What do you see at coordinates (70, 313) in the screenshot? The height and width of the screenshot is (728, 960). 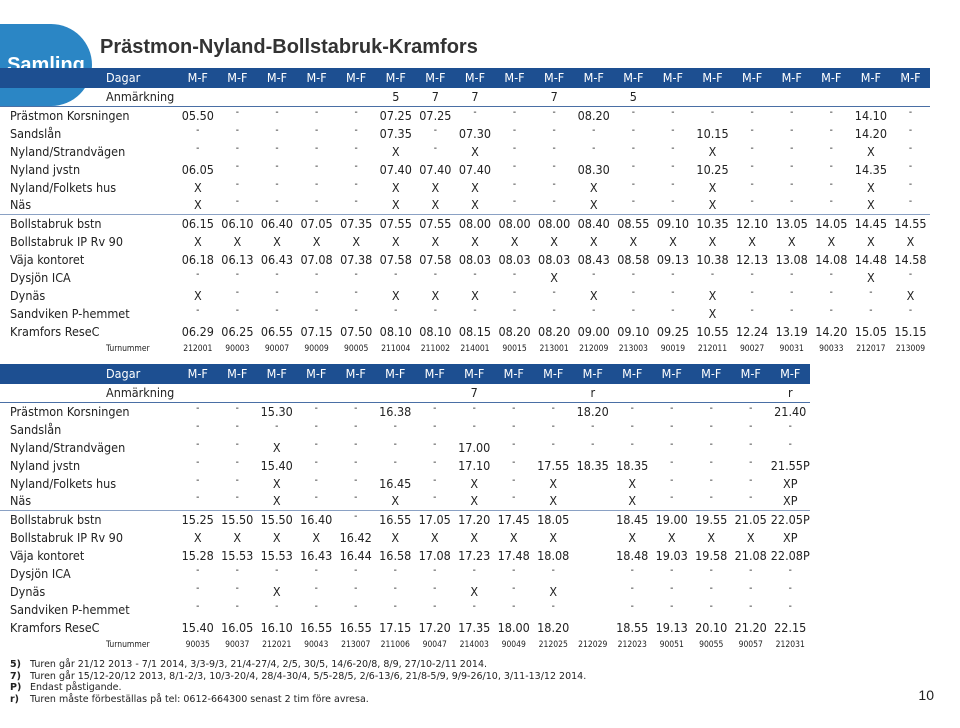 I see `stop-name: Sandviken P-hemmet` at bounding box center [70, 313].